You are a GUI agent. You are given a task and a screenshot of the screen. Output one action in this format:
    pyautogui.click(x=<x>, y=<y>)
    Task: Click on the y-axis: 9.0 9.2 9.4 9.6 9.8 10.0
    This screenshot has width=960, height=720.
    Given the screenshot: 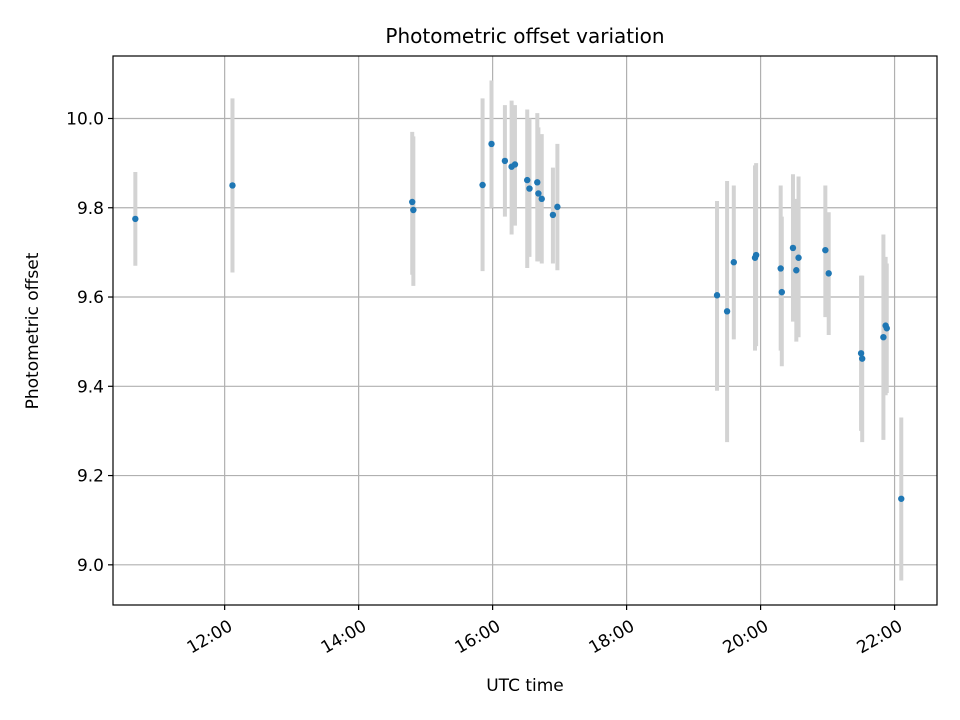 What is the action you would take?
    pyautogui.click(x=89, y=342)
    